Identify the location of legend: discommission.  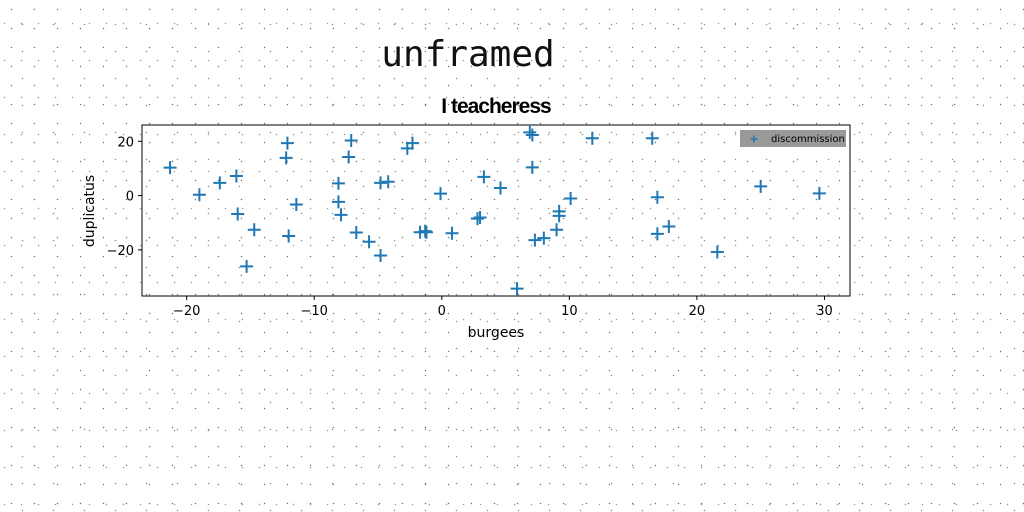
(793, 138).